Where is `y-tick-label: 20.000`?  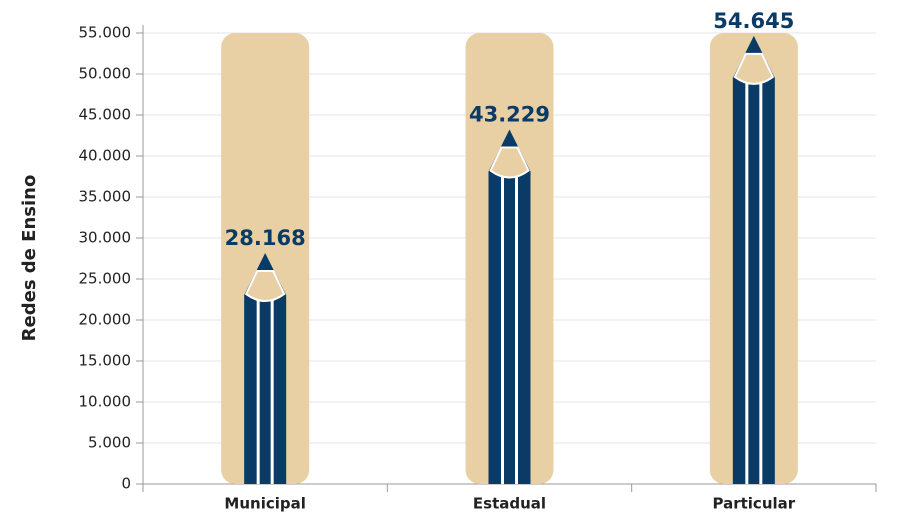
y-tick-label: 20.000 is located at coordinates (105, 320).